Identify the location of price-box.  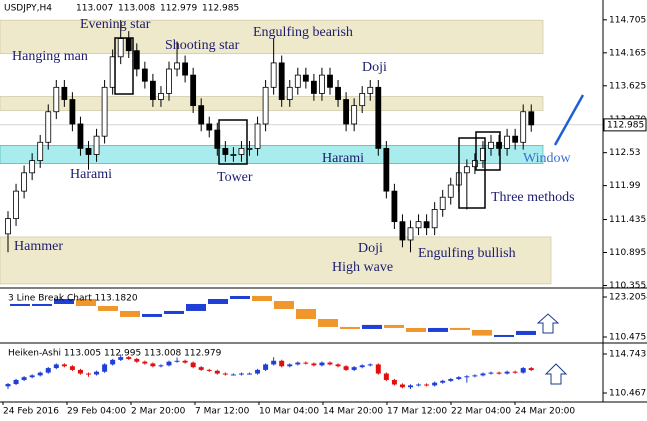
(625, 125).